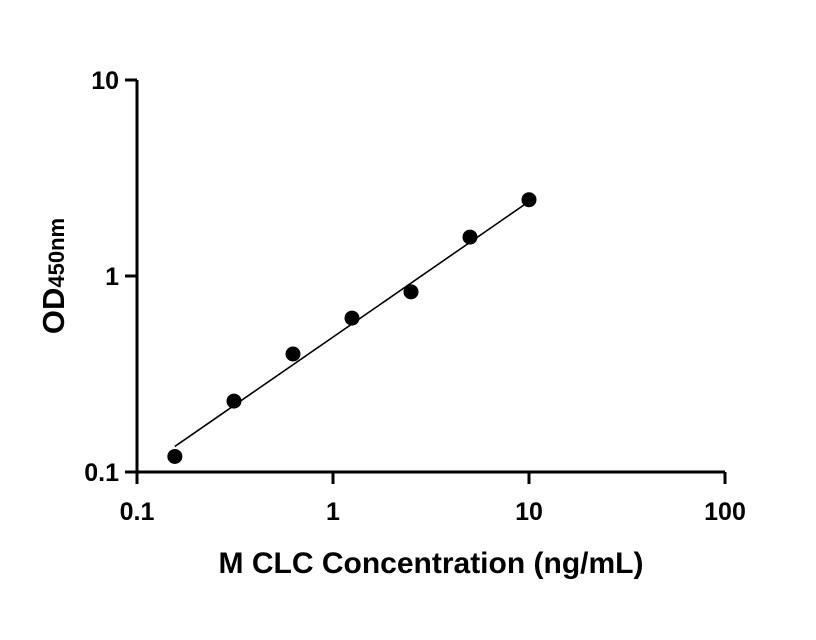  I want to click on x-tick-label: 10, so click(529, 512).